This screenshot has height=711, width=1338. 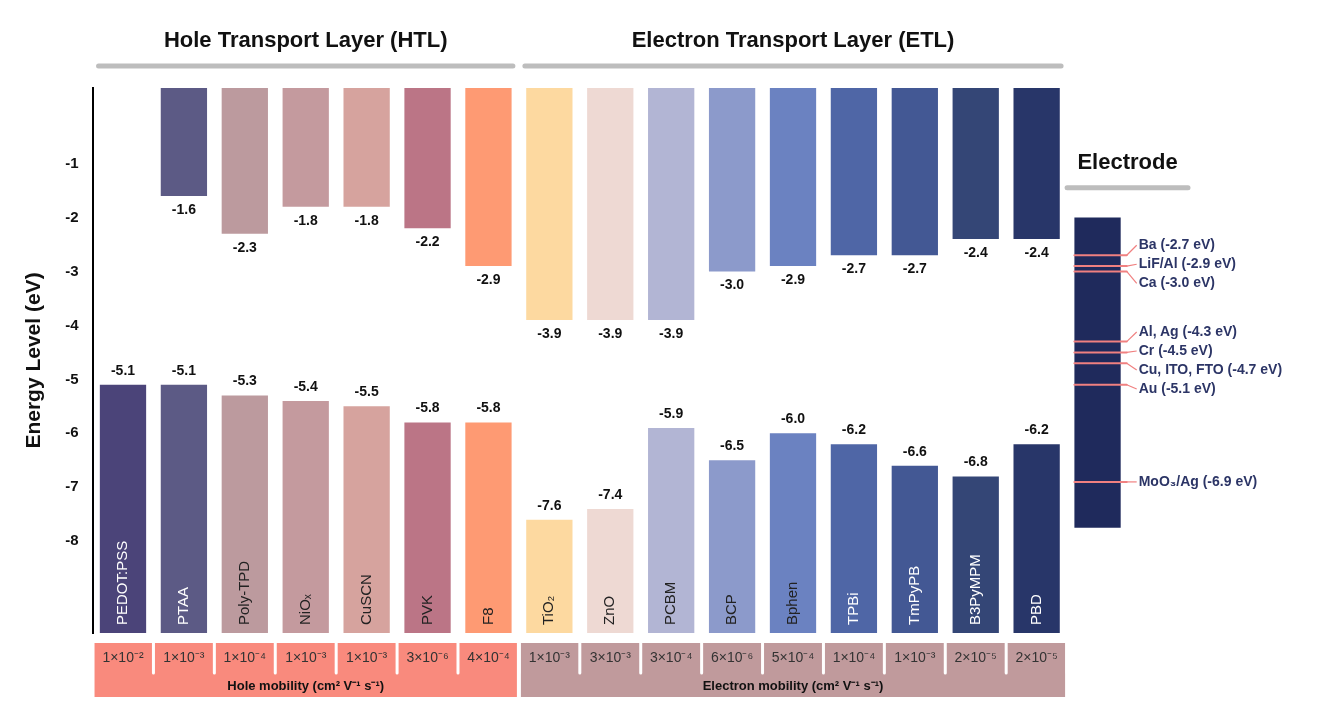 What do you see at coordinates (72, 378) in the screenshot?
I see `y-tick-label: -5` at bounding box center [72, 378].